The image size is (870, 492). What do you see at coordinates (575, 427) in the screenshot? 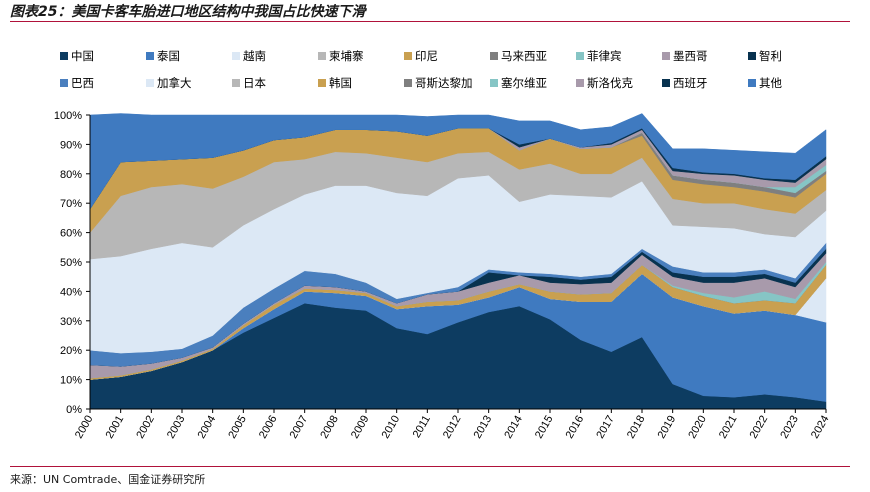
I see `x-tick-label: 2016` at bounding box center [575, 427].